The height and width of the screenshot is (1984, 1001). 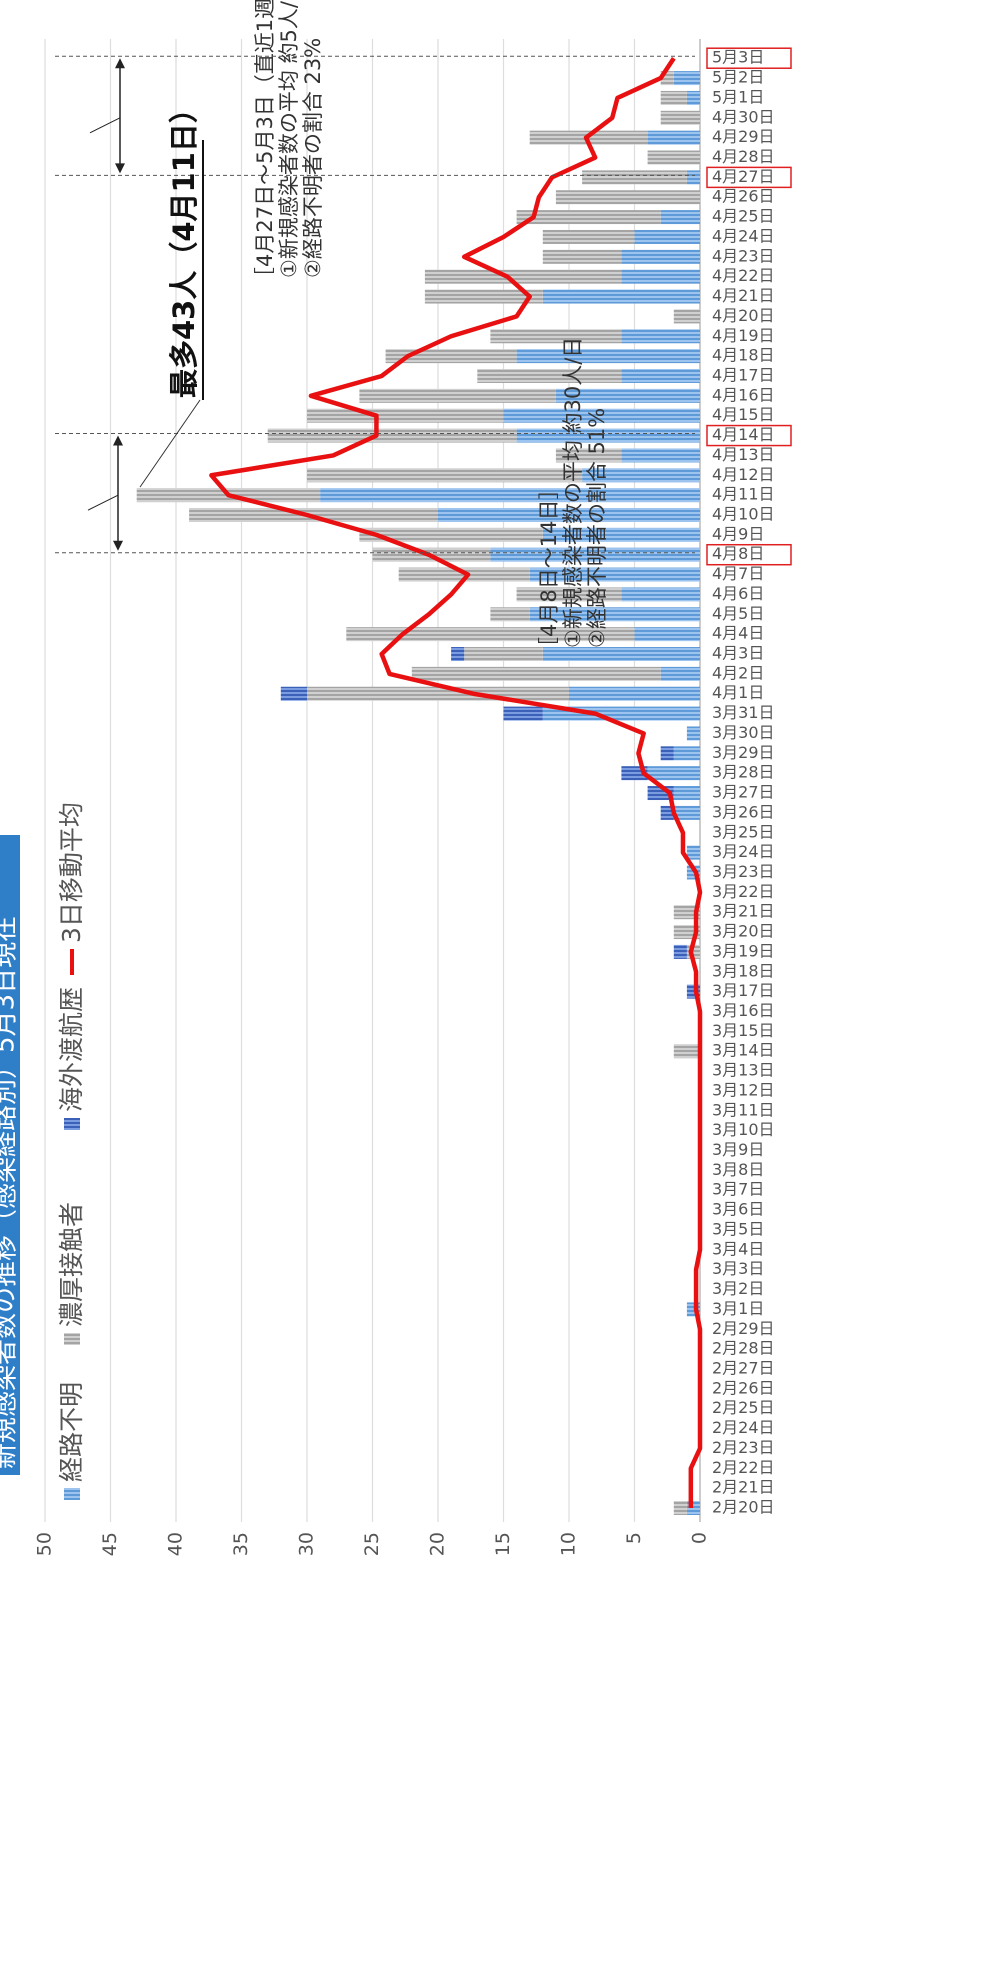 What do you see at coordinates (743, 732) in the screenshot?
I see `x-tick-label: 3月30日` at bounding box center [743, 732].